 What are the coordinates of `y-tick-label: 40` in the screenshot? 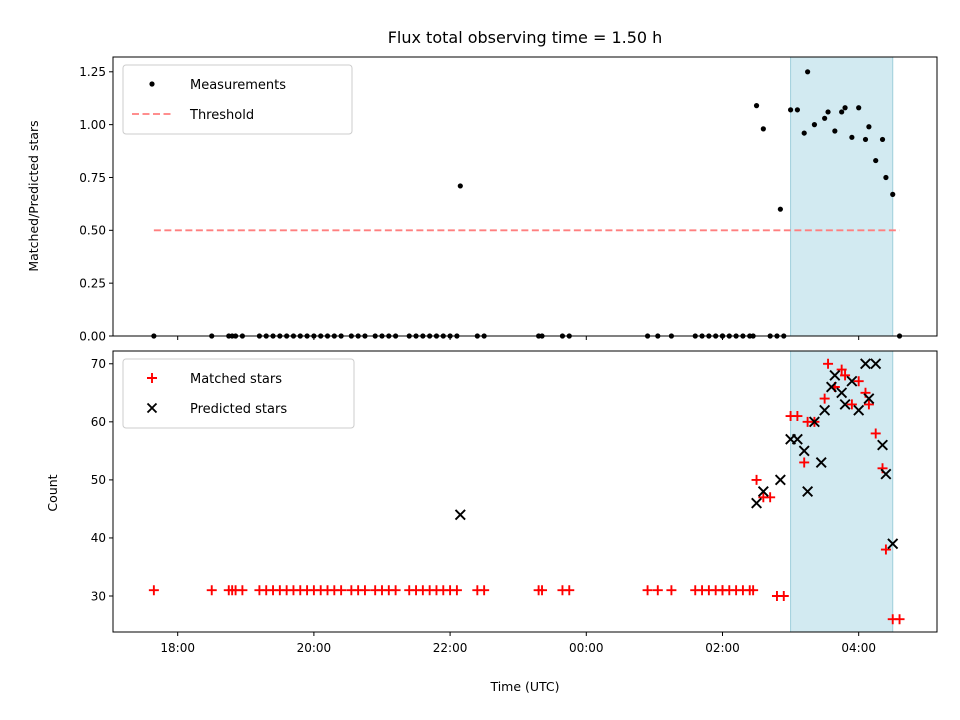 It's located at (98, 538).